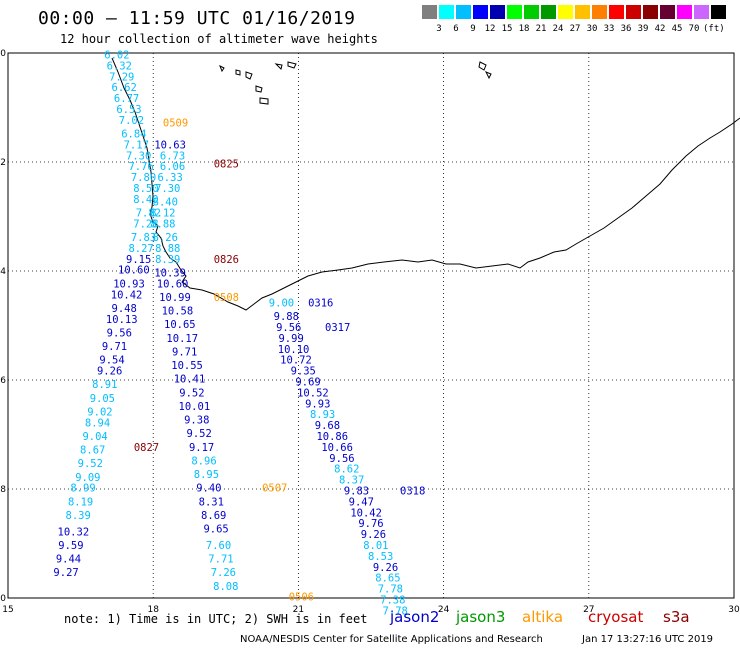  What do you see at coordinates (481, 617) in the screenshot?
I see `legend-jason3: jason3` at bounding box center [481, 617].